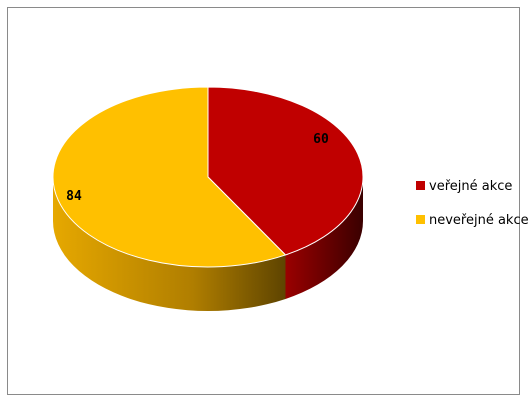 The image size is (528, 396). What do you see at coordinates (478, 220) in the screenshot?
I see `legend-label-1: neveřejné akce` at bounding box center [478, 220].